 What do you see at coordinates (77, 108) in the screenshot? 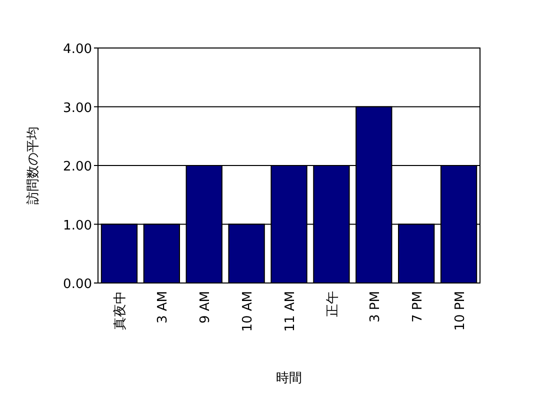
I see `y-tick-label: 3.00` at bounding box center [77, 108].